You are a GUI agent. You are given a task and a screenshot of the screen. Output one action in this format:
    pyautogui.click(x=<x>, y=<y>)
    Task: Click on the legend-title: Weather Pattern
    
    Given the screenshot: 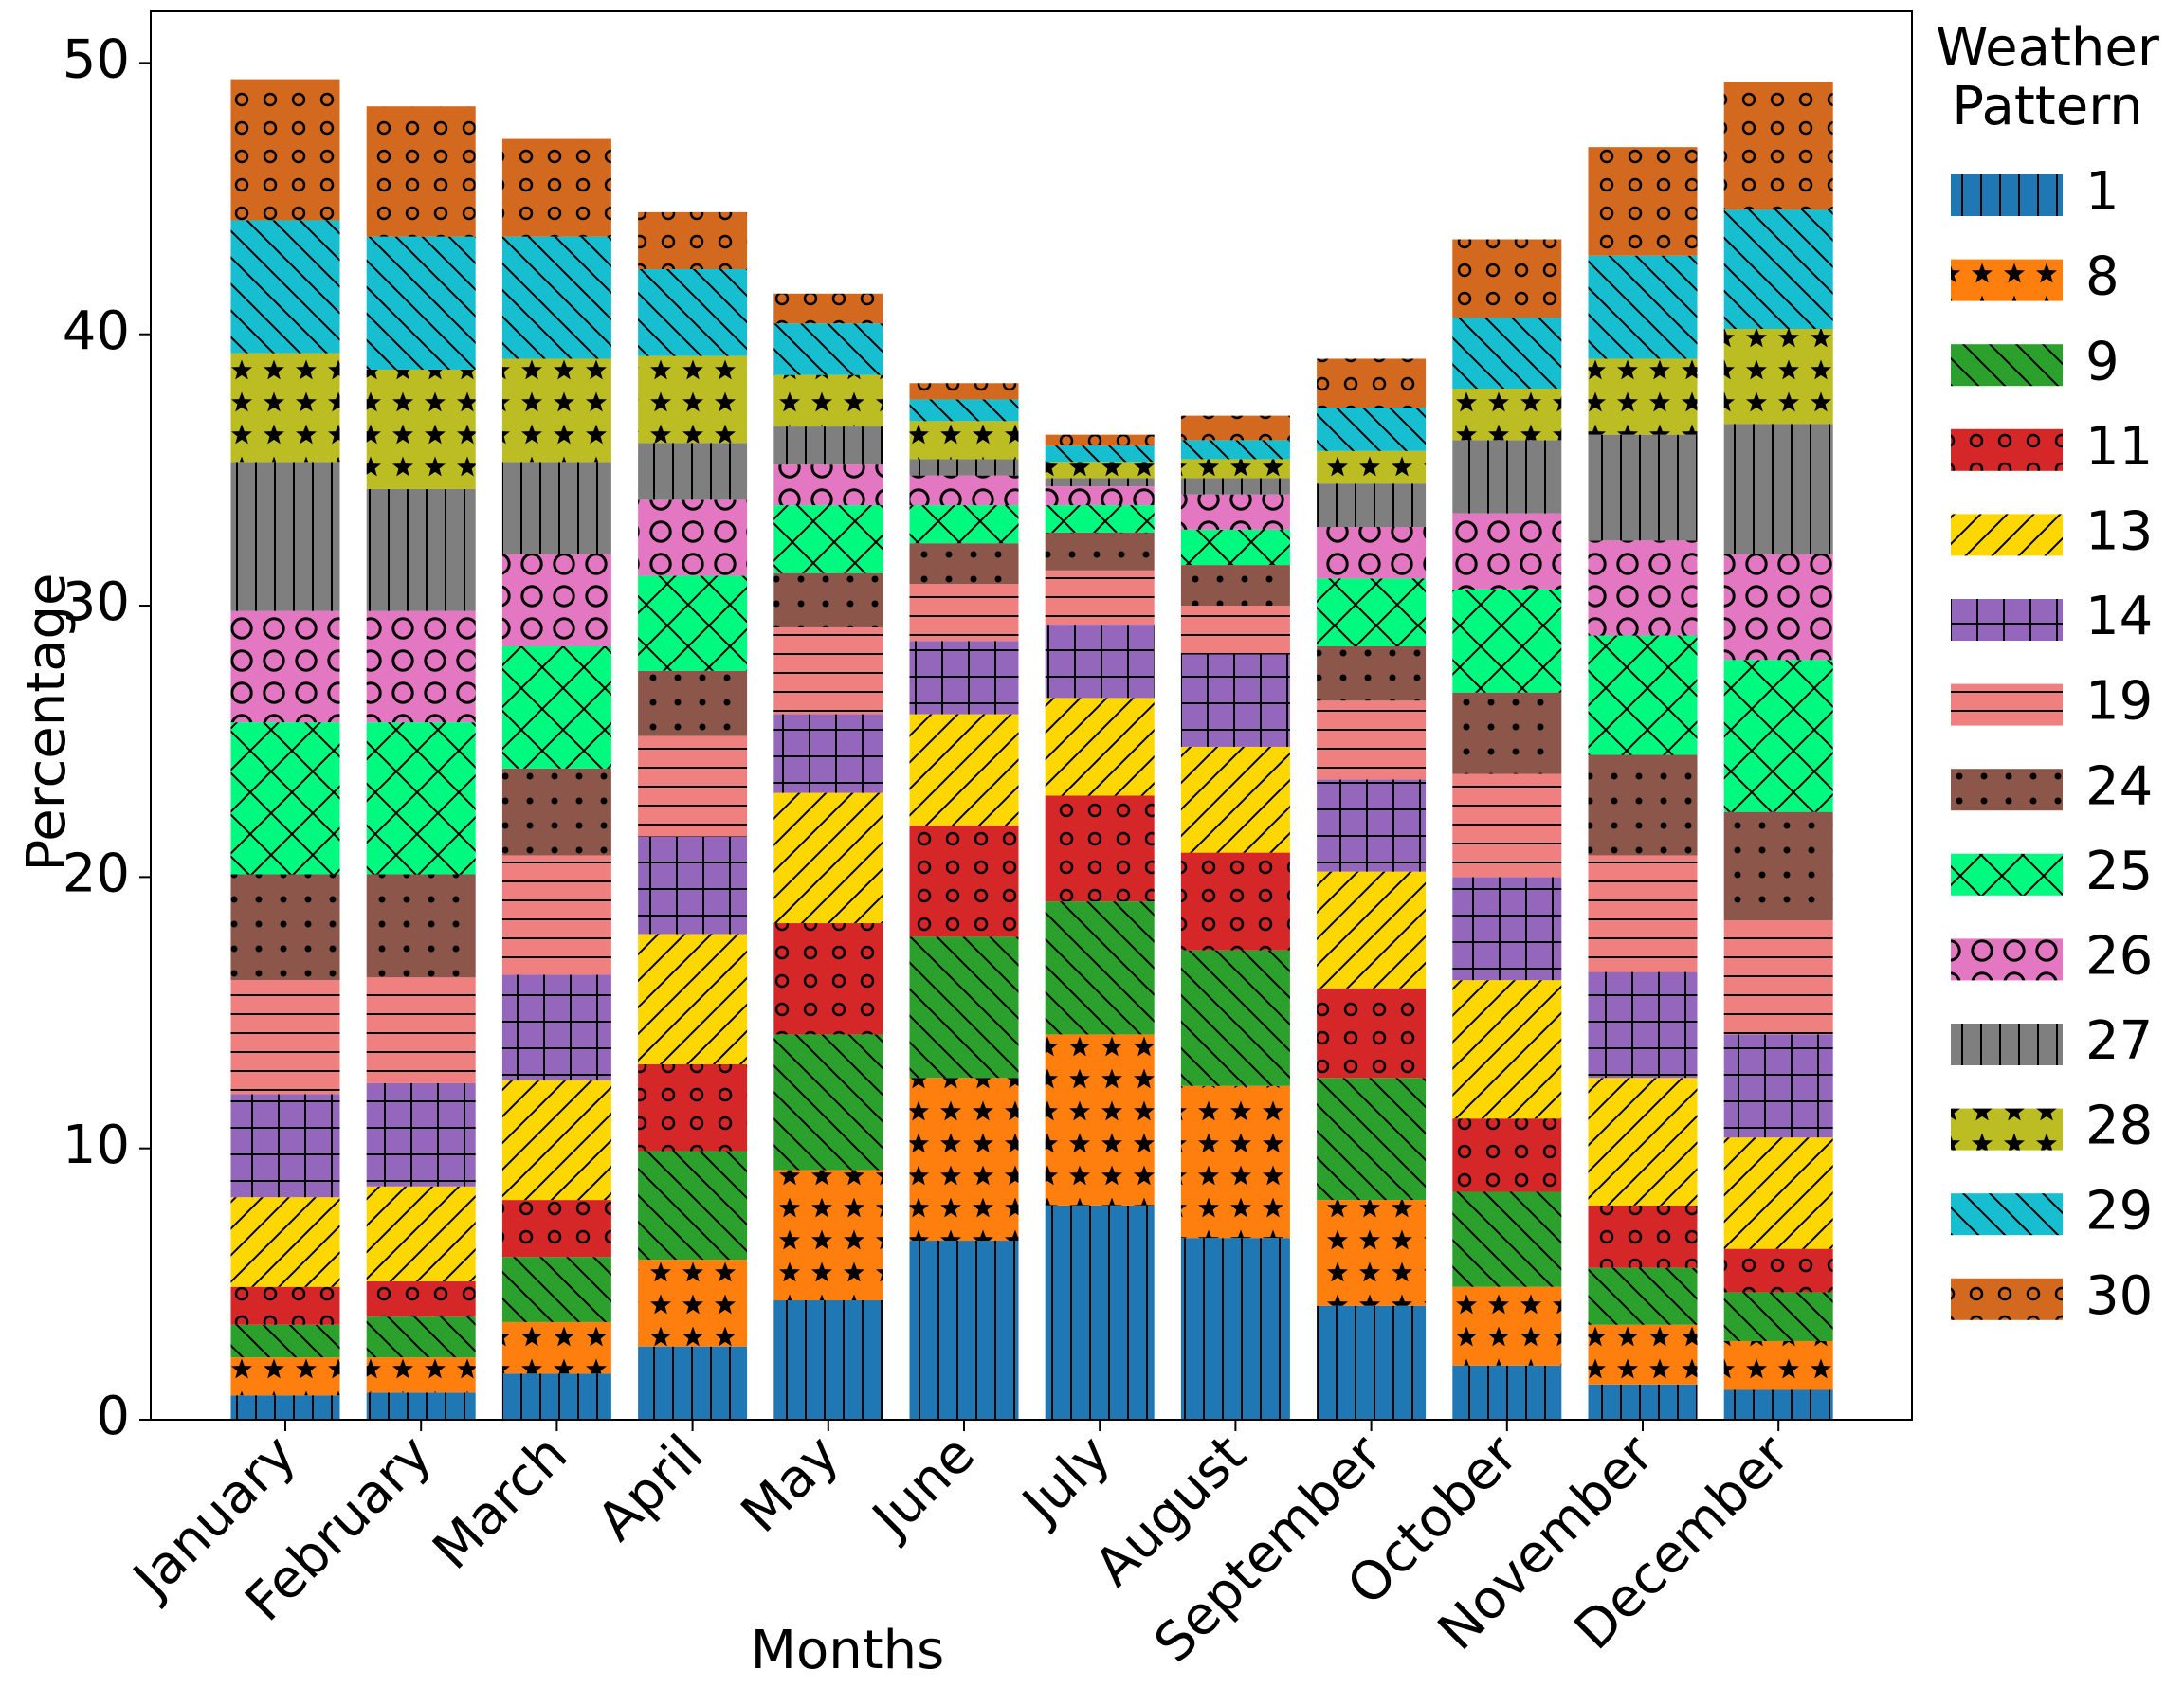 What is the action you would take?
    pyautogui.click(x=2047, y=77)
    